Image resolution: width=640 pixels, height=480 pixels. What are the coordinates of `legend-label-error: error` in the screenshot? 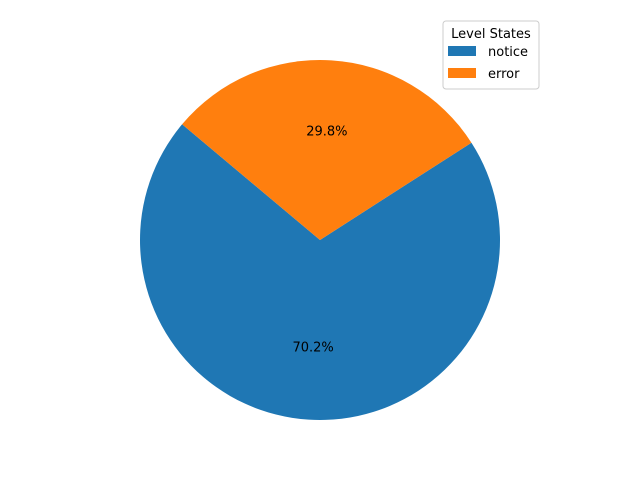 It's located at (504, 74).